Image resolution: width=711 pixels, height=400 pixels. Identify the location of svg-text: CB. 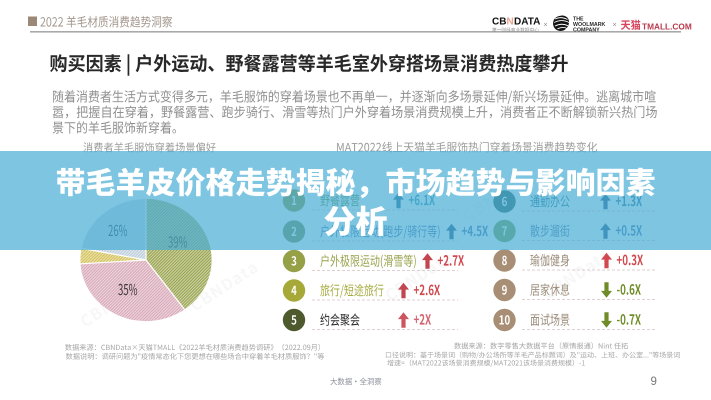
(499, 22).